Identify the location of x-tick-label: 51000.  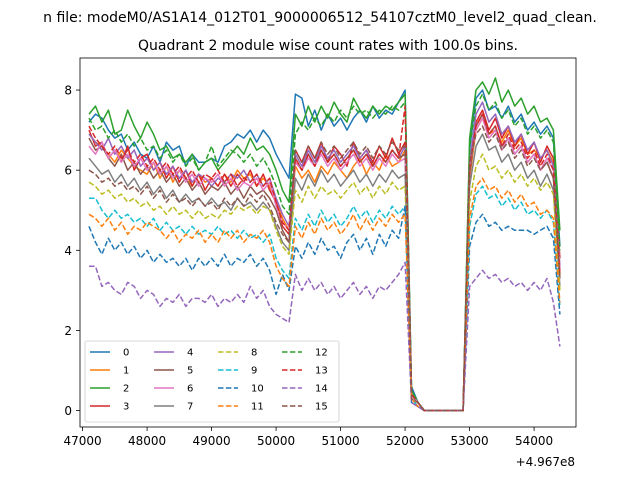
(340, 441).